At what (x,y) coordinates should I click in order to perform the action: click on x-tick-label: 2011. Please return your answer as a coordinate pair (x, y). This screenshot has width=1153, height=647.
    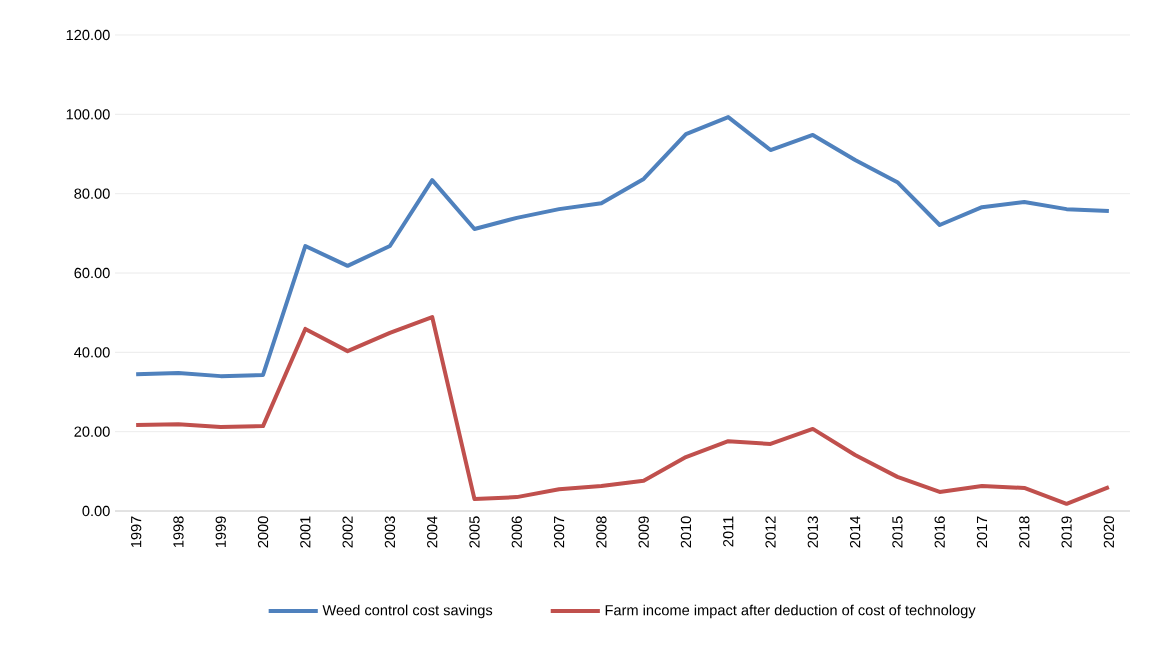
    Looking at the image, I should click on (728, 531).